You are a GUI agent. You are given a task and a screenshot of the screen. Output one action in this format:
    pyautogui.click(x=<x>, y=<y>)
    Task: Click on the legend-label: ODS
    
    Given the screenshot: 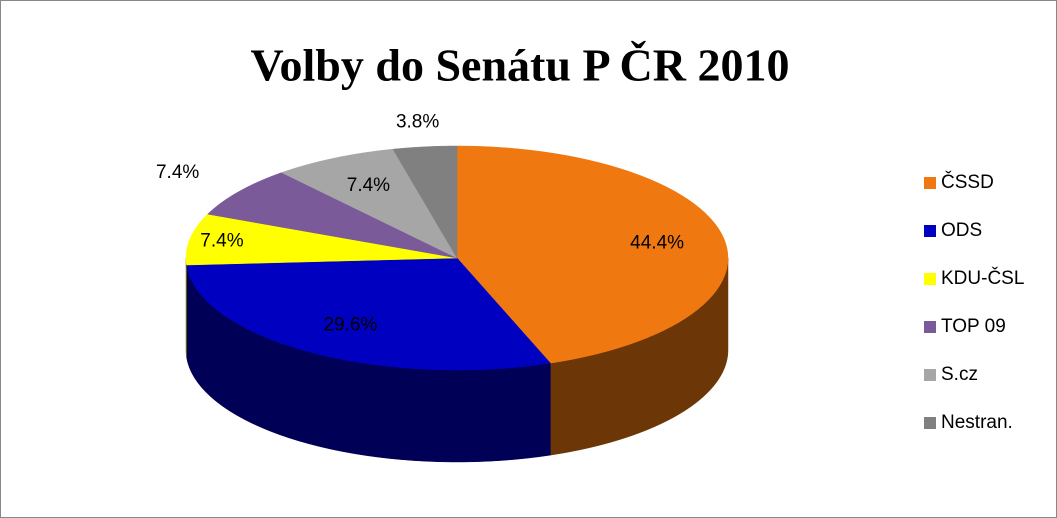 What is the action you would take?
    pyautogui.click(x=961, y=230)
    